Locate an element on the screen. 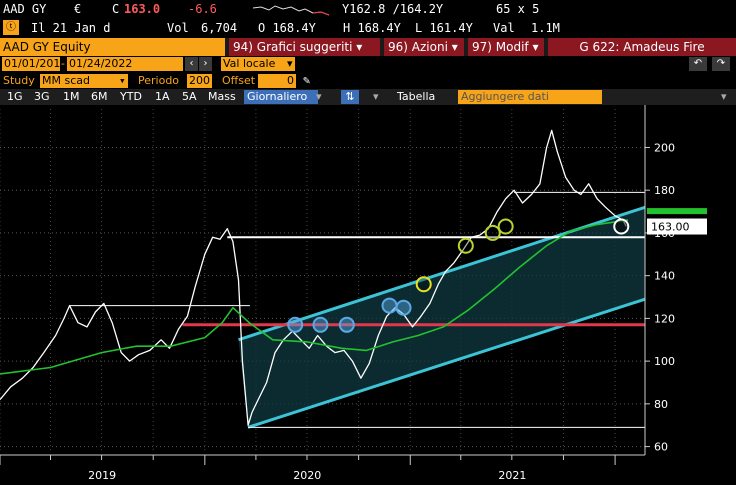 This screenshot has width=736, height=485. y-tick-label: 180 is located at coordinates (664, 190).